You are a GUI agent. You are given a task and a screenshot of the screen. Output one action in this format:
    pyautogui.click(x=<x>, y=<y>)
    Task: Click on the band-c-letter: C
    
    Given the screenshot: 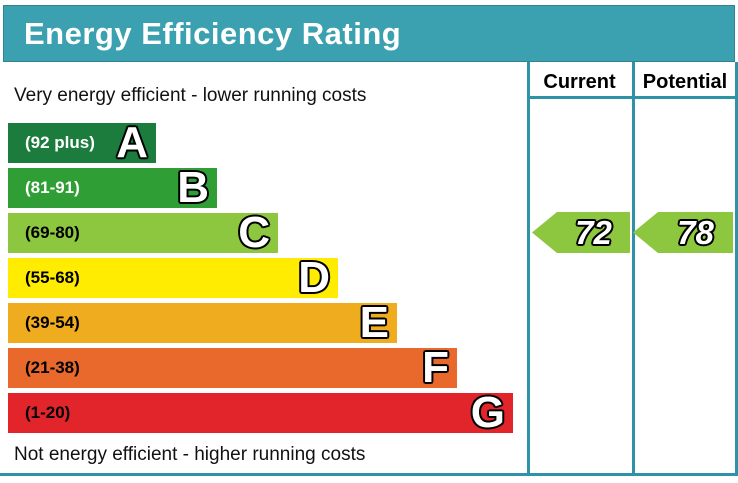 What is the action you would take?
    pyautogui.click(x=254, y=232)
    